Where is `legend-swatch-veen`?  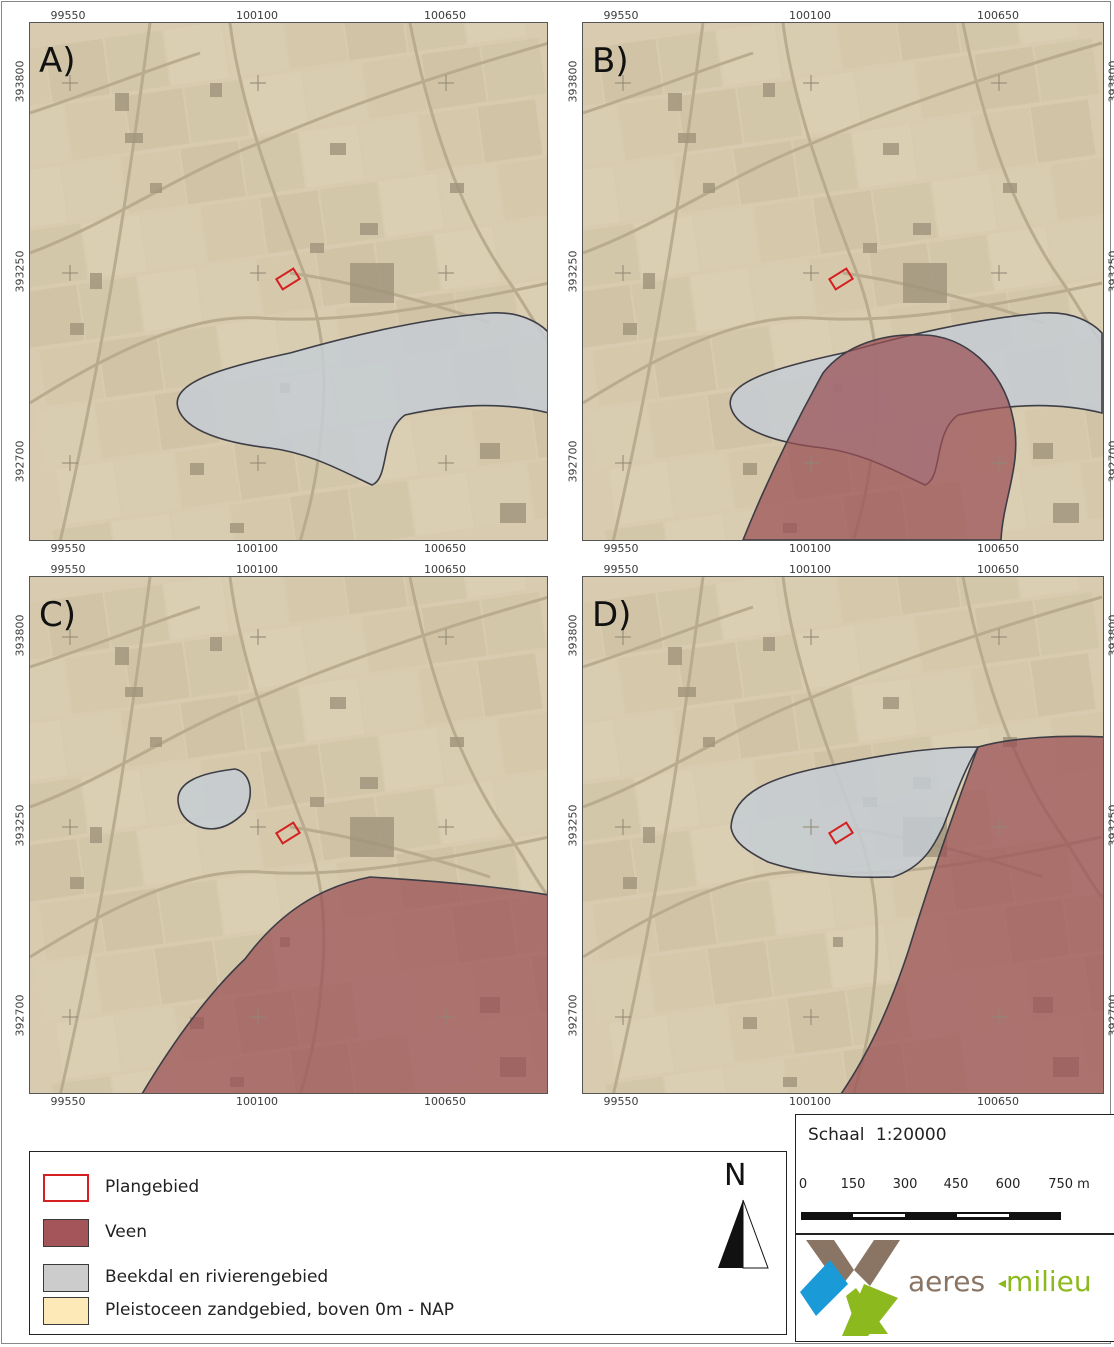 legend-swatch-veen is located at coordinates (66, 1233).